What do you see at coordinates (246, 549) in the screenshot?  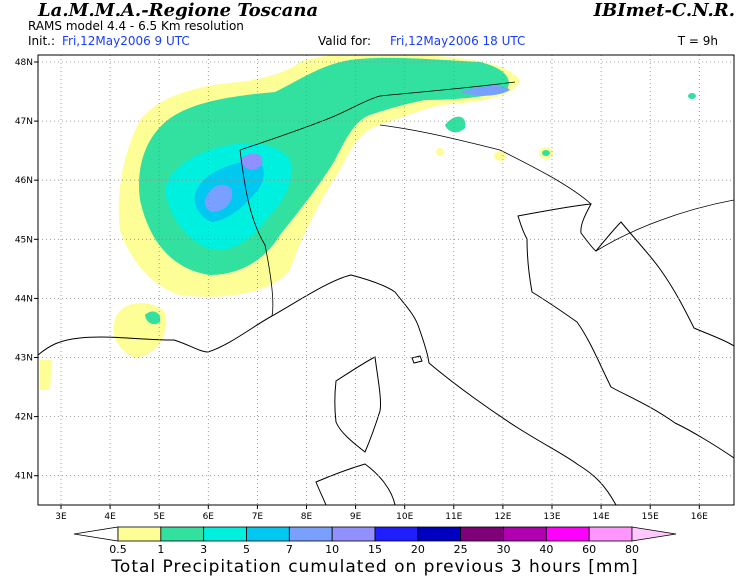 I see `colorbar-label: 5` at bounding box center [246, 549].